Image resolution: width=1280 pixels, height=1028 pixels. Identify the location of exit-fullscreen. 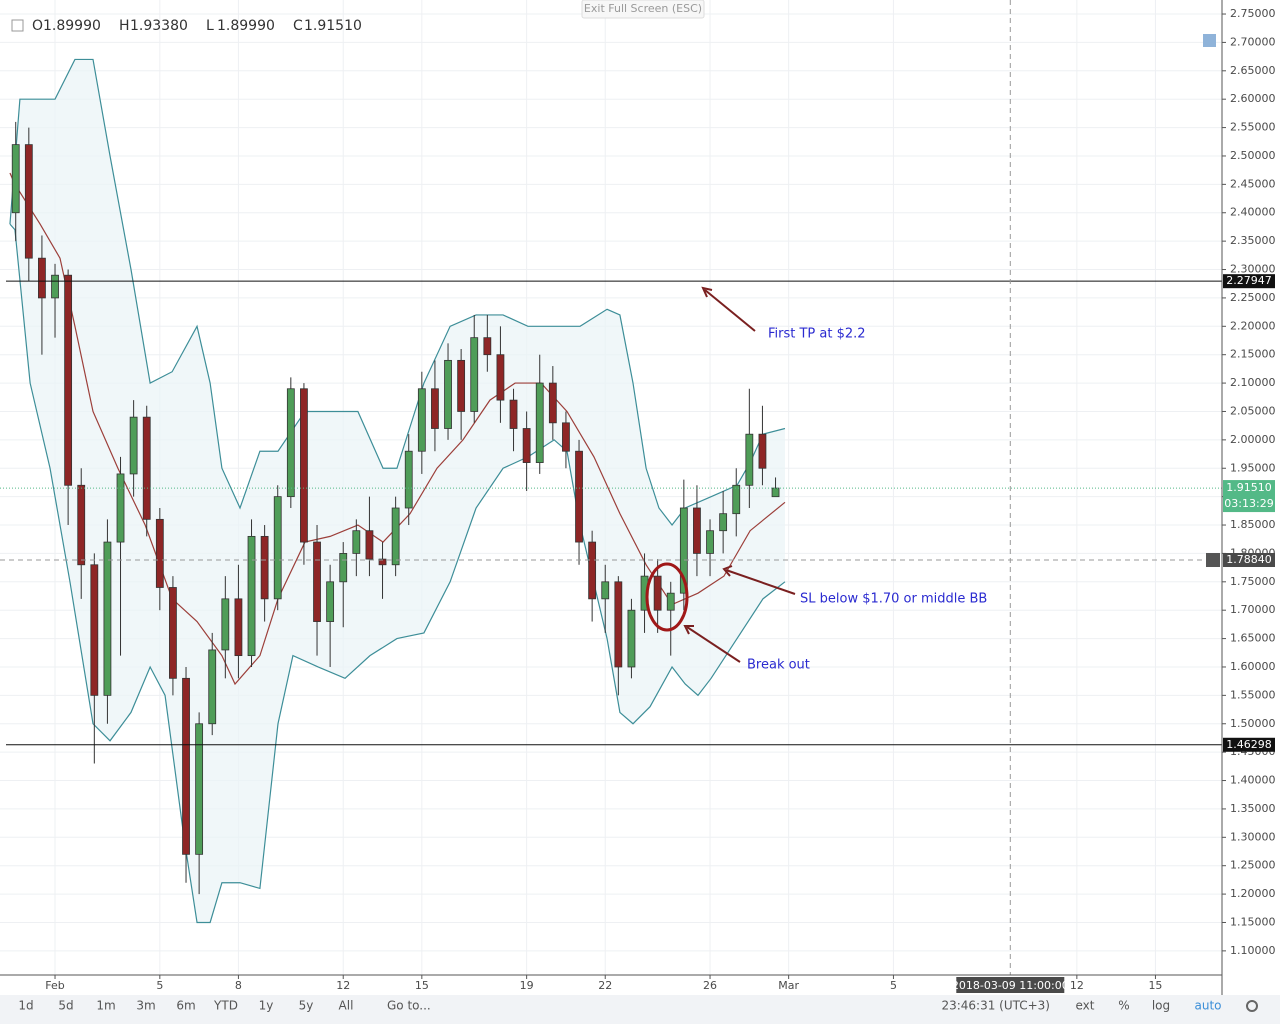
(643, 9).